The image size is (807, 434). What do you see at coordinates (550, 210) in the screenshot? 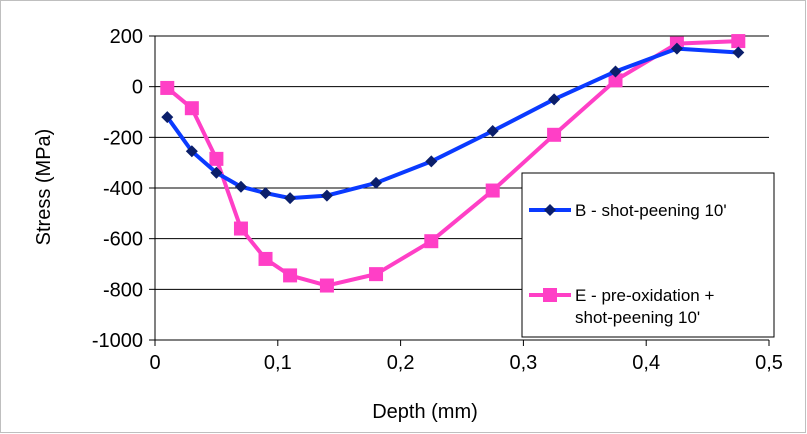
I see `legend-b-marker` at bounding box center [550, 210].